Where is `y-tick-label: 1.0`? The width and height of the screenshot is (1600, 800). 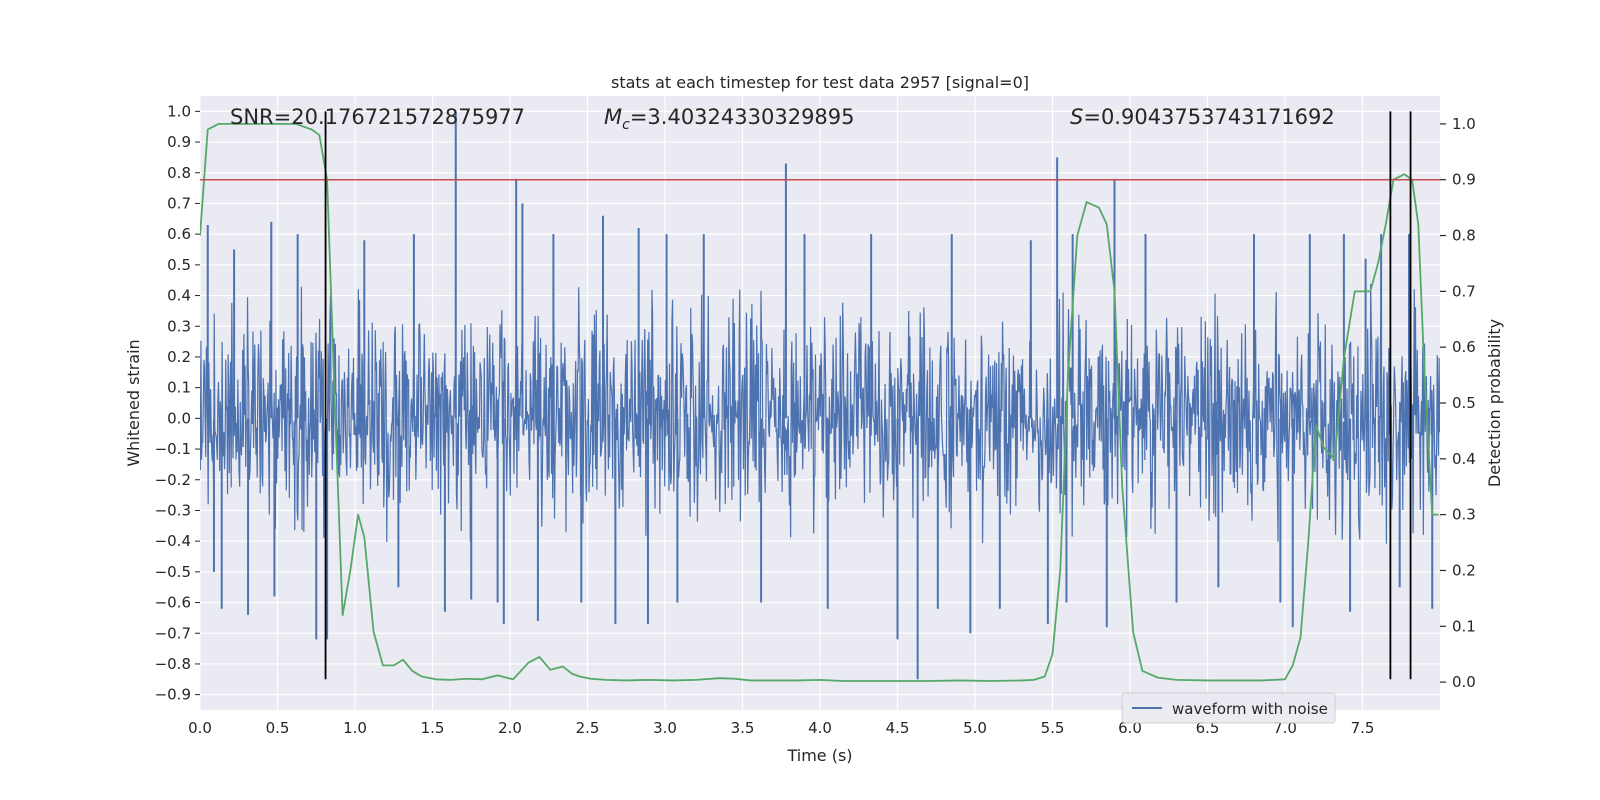
y-tick-label: 1.0 is located at coordinates (179, 111).